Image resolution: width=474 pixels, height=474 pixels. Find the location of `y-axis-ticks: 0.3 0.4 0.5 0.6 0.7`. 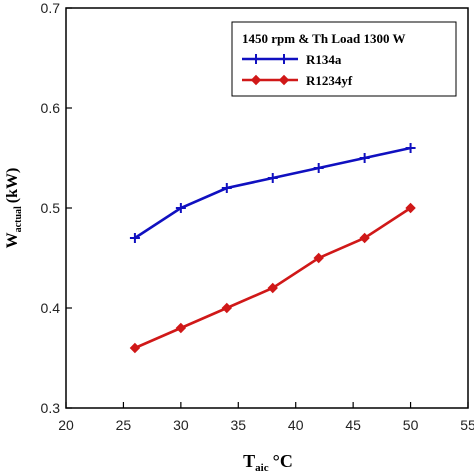

y-axis-ticks: 0.3 0.4 0.5 0.6 0.7 is located at coordinates (56, 208).